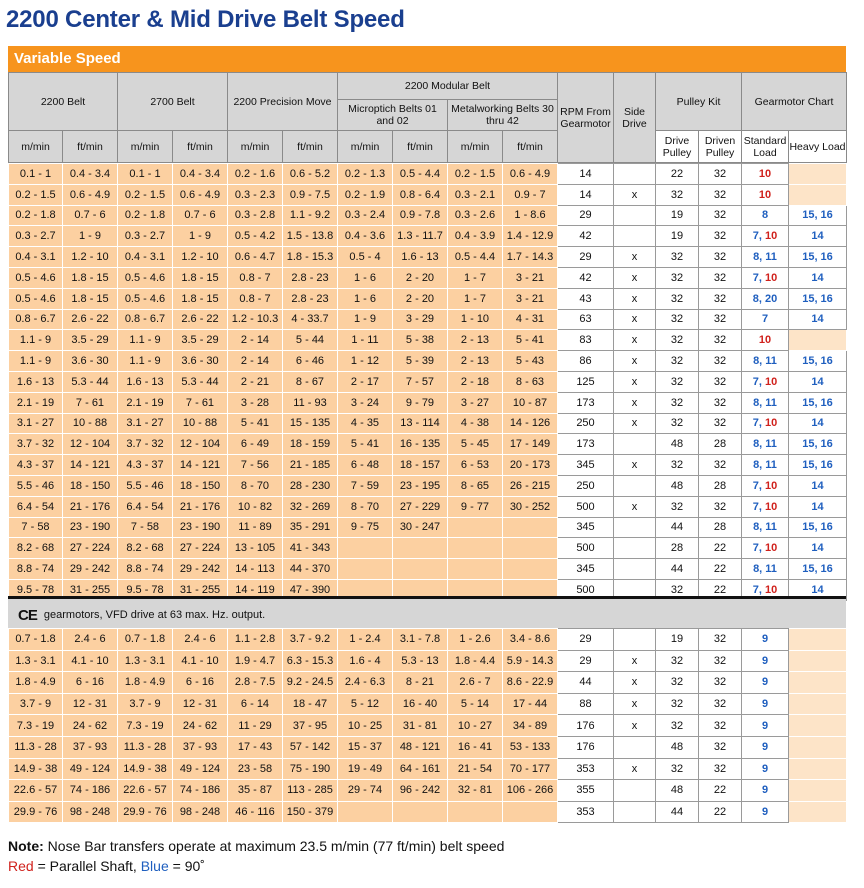  Describe the element at coordinates (35, 361) in the screenshot. I see `speed-cell: 1.1 - 9` at that location.